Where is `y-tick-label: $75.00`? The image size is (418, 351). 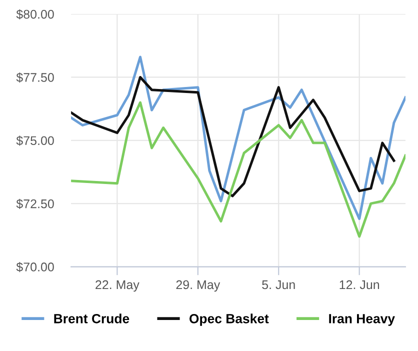
y-tick-label: $75.00 is located at coordinates (35, 141).